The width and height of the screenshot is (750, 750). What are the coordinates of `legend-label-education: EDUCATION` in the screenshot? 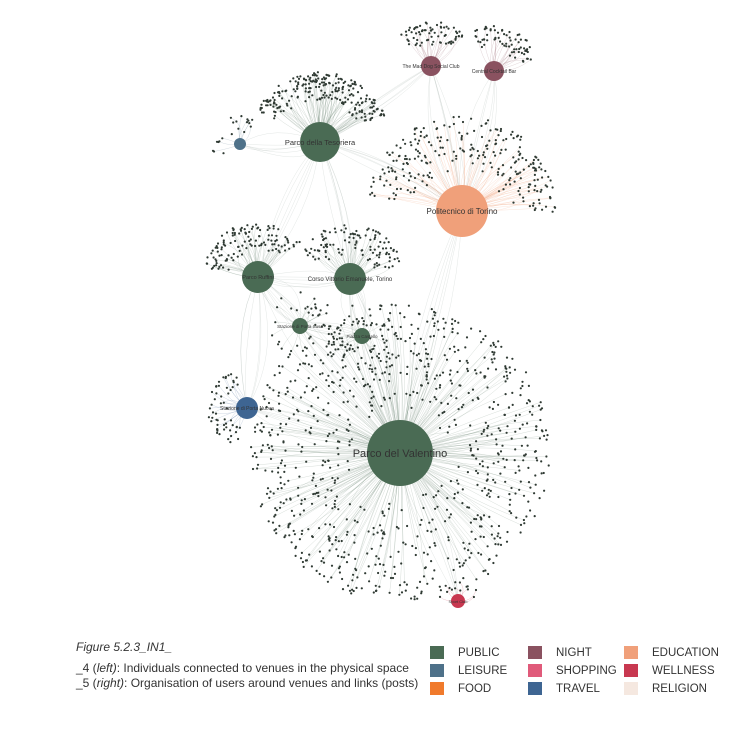 It's located at (685, 652).